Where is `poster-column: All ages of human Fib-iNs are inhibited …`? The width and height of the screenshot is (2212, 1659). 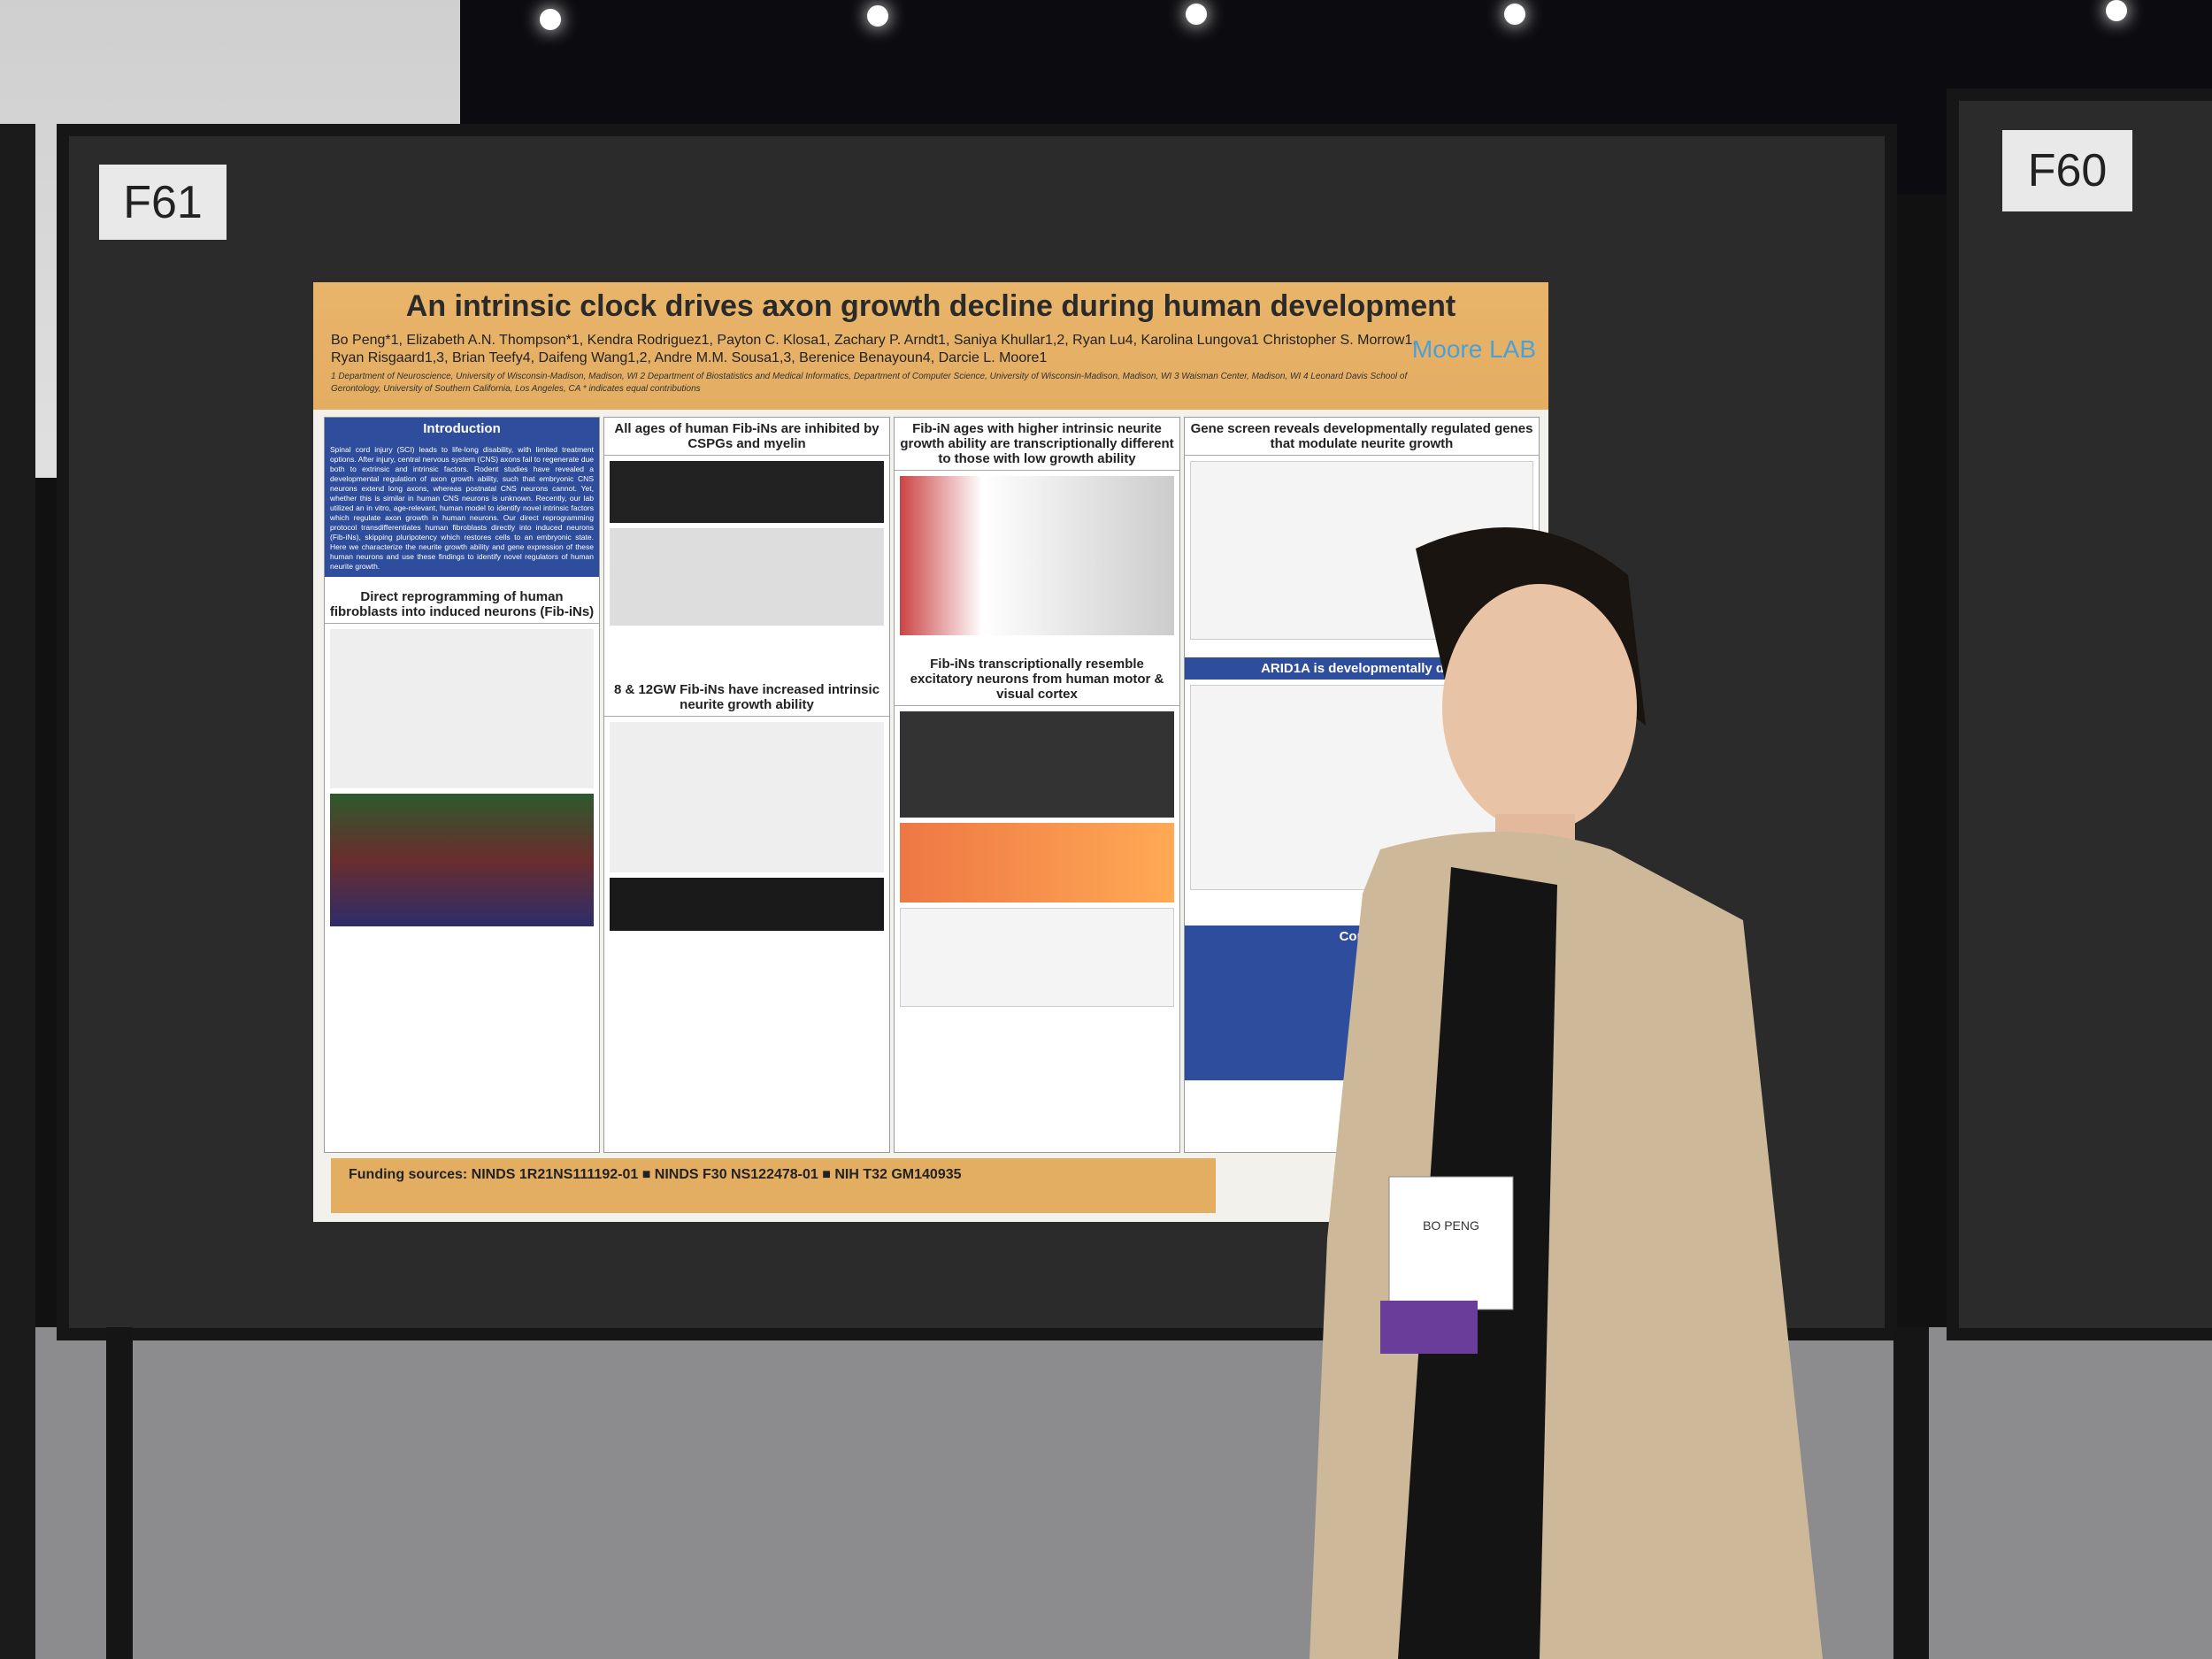 poster-column: All ages of human Fib-iNs are inhibited … is located at coordinates (747, 785).